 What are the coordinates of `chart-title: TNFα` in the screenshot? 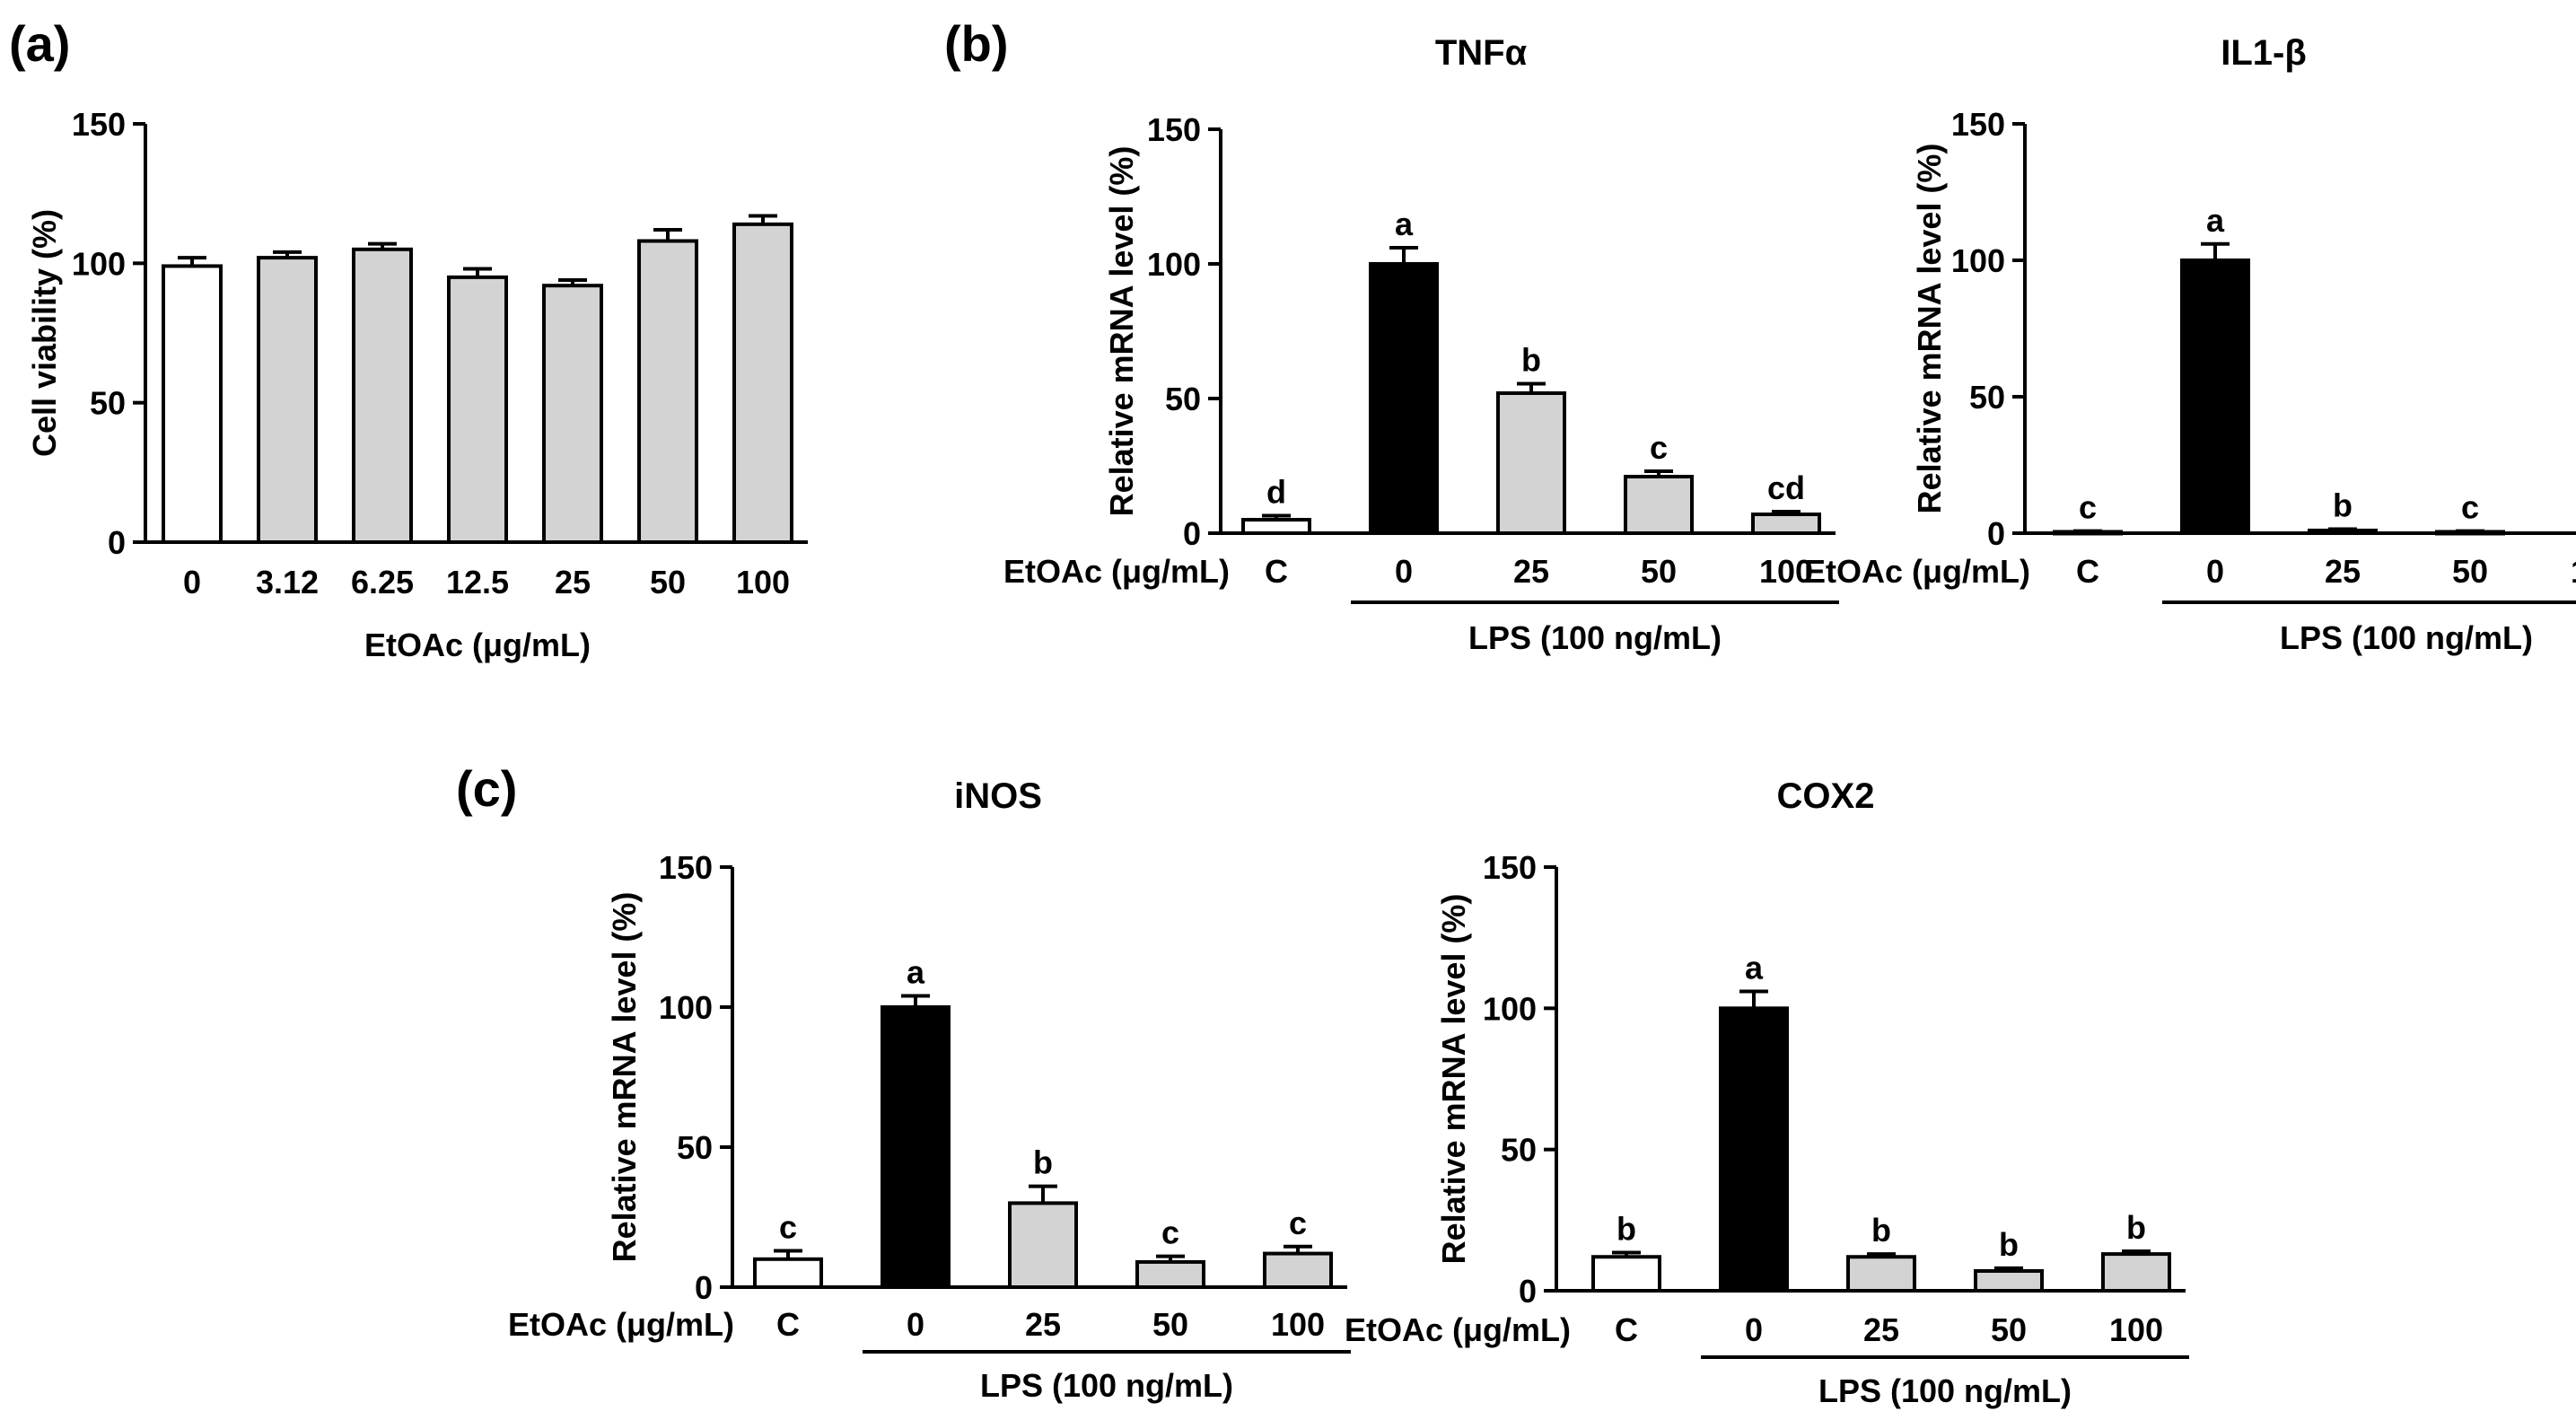 It's located at (1481, 53).